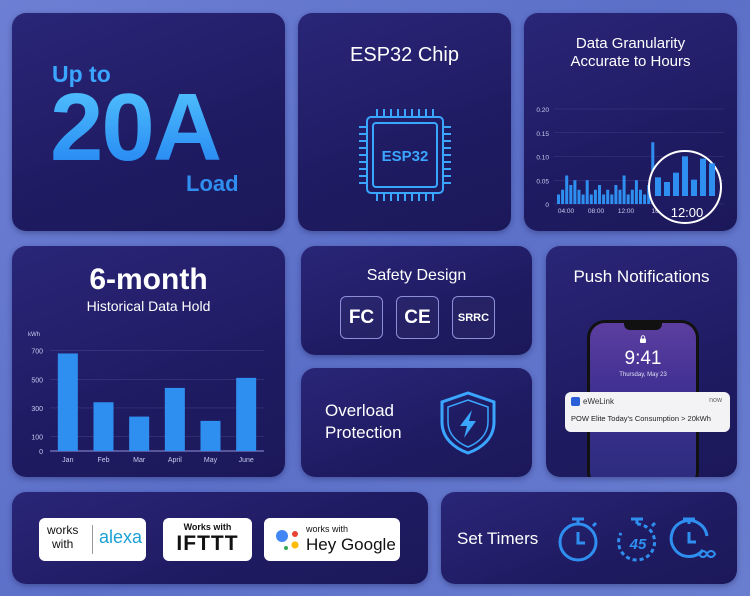  Describe the element at coordinates (363, 432) in the screenshot. I see `overload-line2: Protection` at that location.